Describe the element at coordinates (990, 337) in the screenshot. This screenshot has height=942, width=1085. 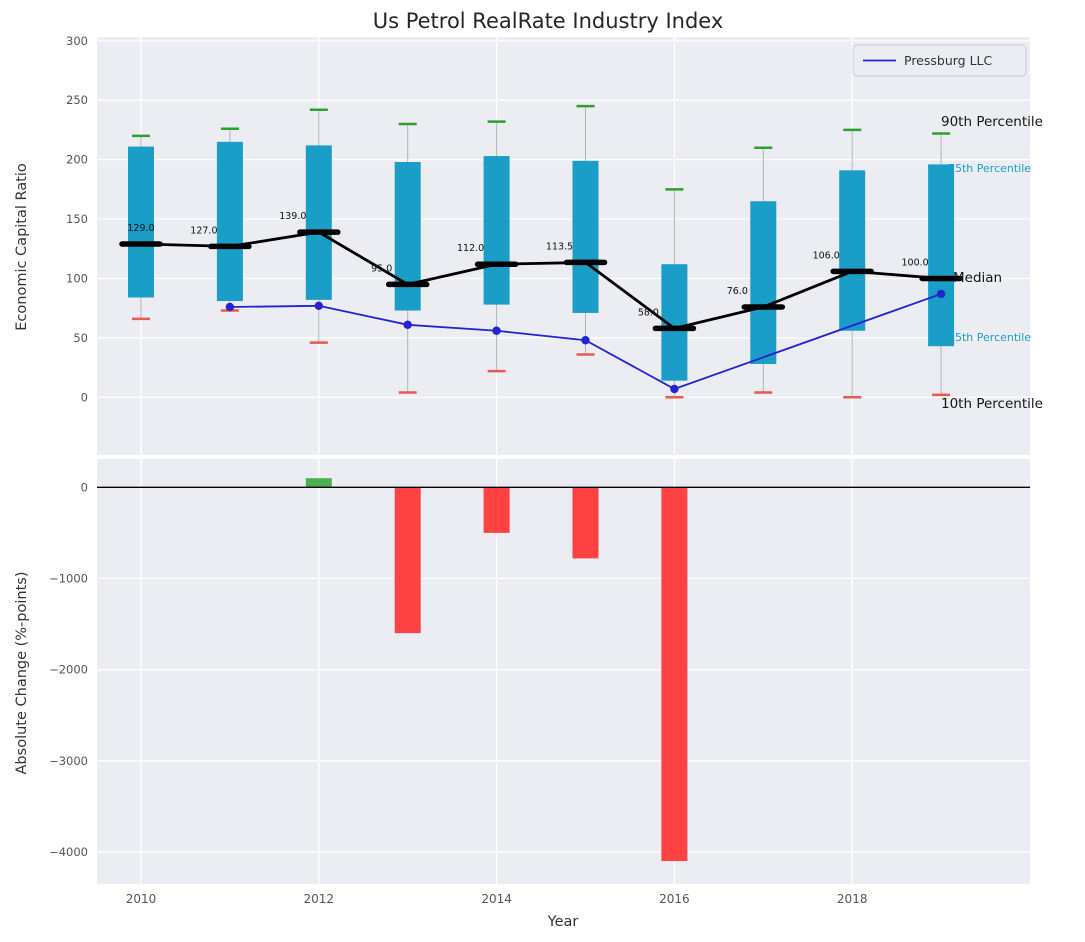
I see `annotation-25th-percentile: 25th Percentile` at that location.